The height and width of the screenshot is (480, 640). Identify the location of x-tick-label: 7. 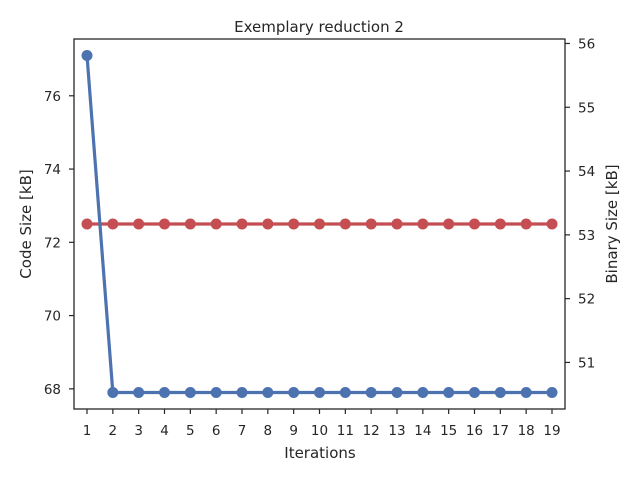
(242, 431).